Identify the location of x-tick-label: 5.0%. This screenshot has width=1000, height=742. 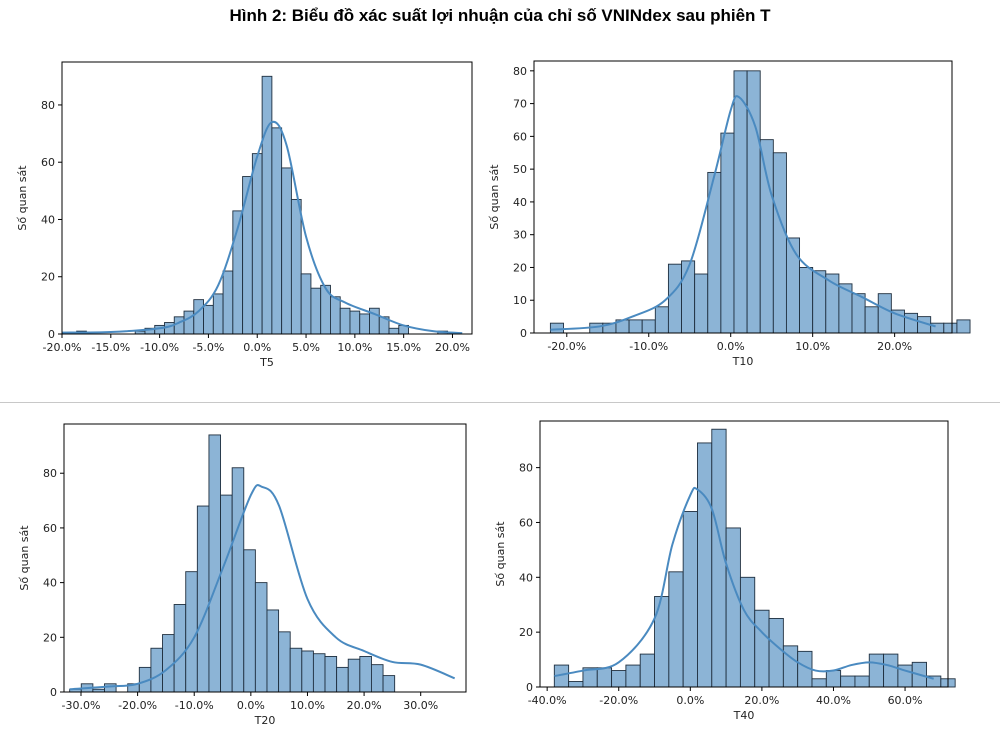
(306, 347).